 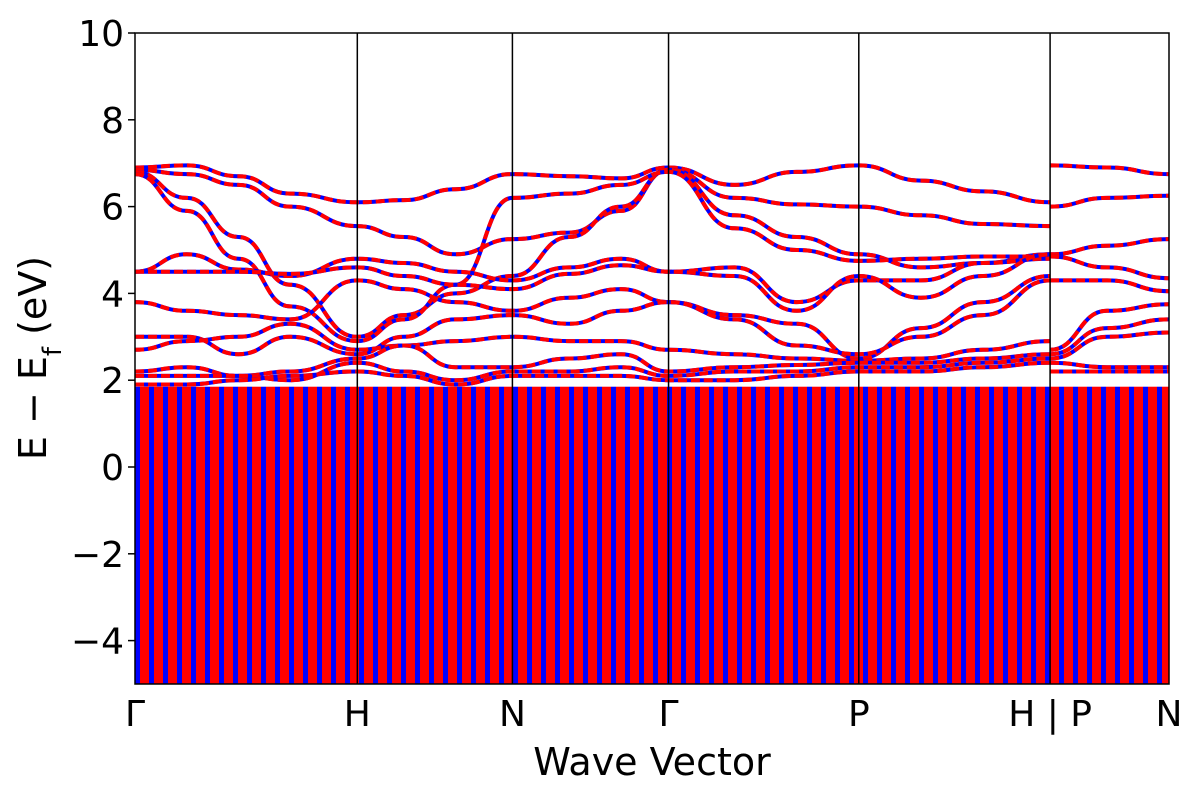 I want to click on y-tick-label-2: 6, so click(x=112, y=208).